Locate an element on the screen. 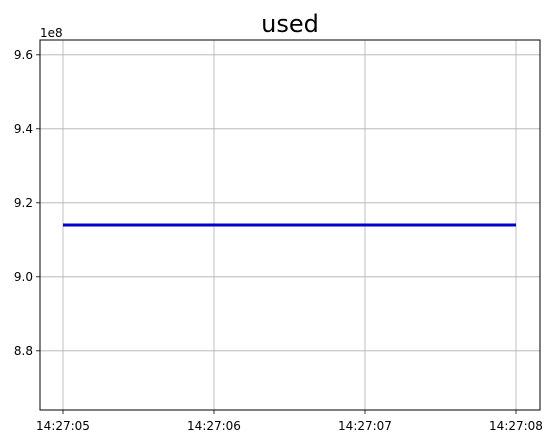  x-tick-label: 14:27:06 is located at coordinates (214, 426).